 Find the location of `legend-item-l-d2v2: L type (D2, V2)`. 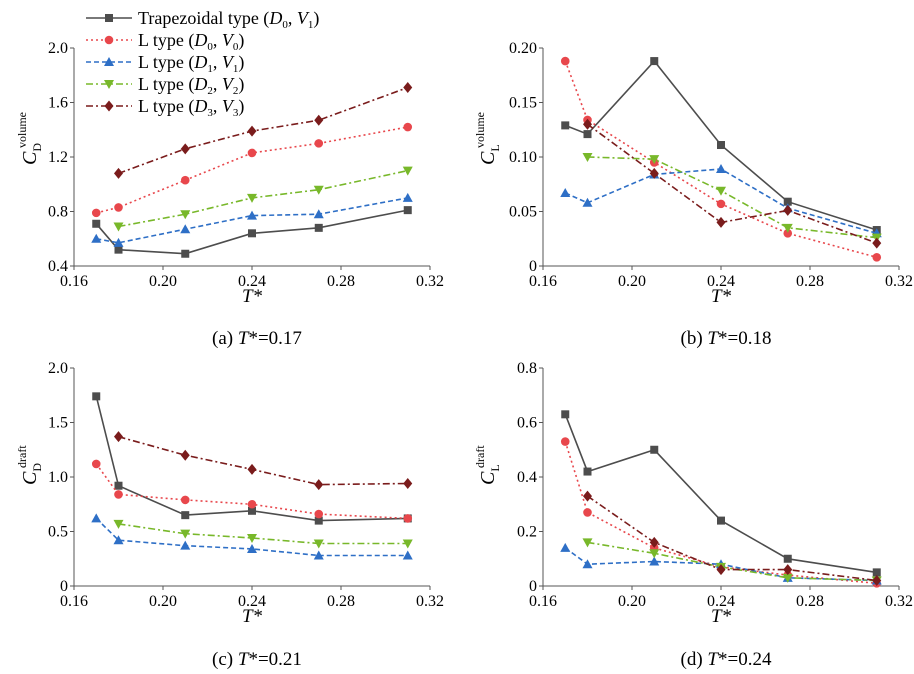

legend-item-l-d2v2: L type (D2, V2) is located at coordinates (165, 85).